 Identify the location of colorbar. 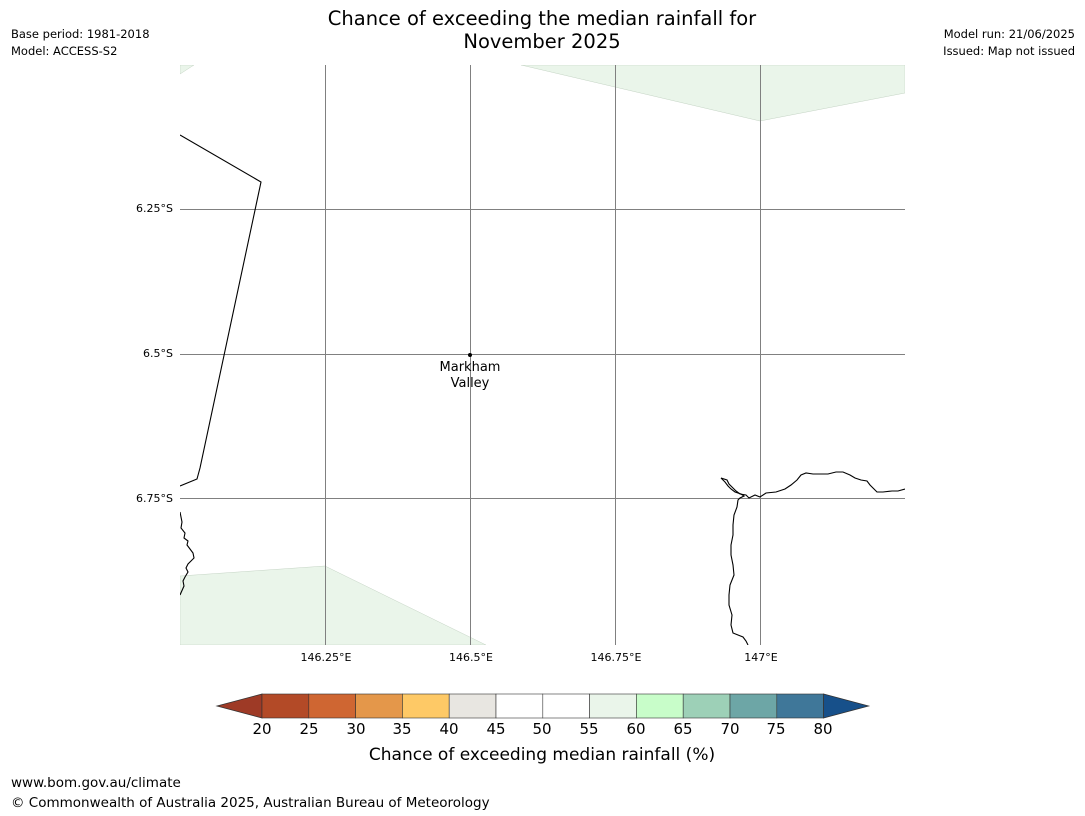
(543, 706).